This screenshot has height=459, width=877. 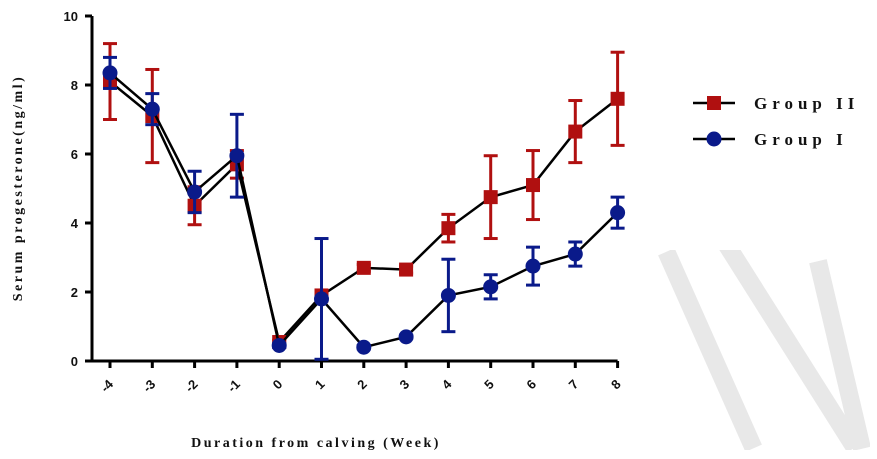 What do you see at coordinates (149, 386) in the screenshot?
I see `x-tick-label: -3` at bounding box center [149, 386].